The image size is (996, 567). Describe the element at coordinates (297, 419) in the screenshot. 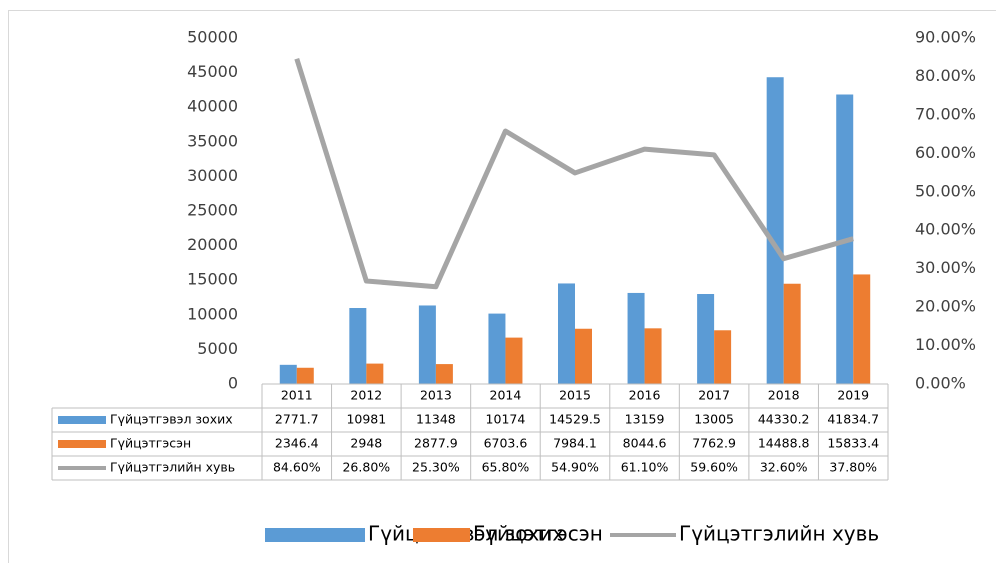

I see `table-cell: 2771.7` at that location.